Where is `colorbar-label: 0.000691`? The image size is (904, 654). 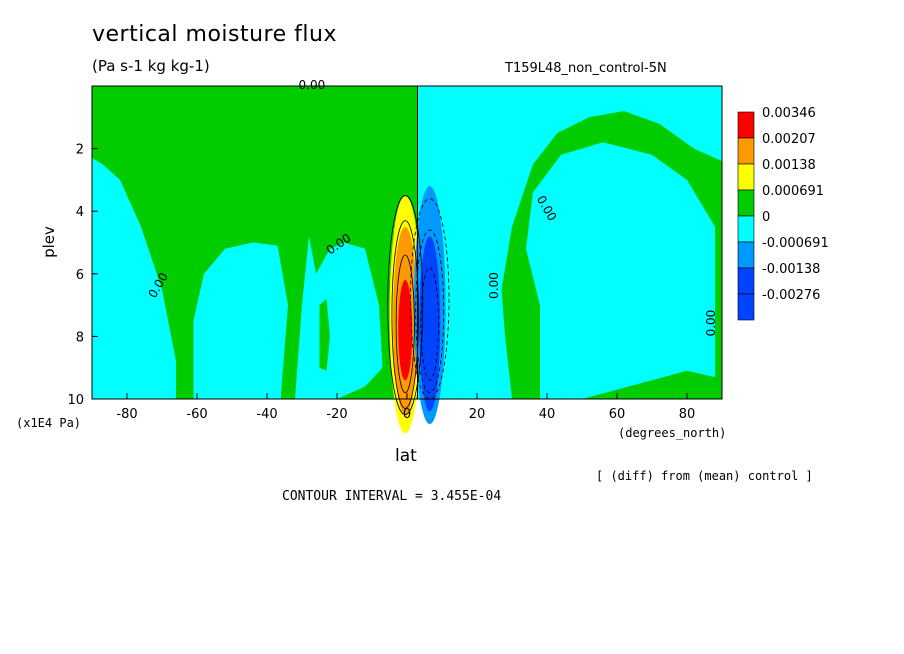 colorbar-label: 0.000691 is located at coordinates (793, 191).